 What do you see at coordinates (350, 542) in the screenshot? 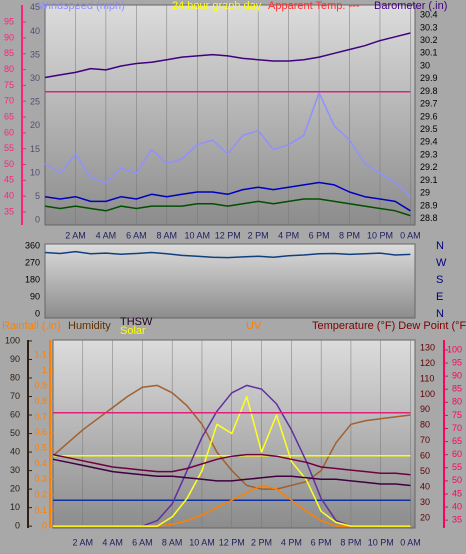
I see `x-tick-label: 8 PM` at bounding box center [350, 542].